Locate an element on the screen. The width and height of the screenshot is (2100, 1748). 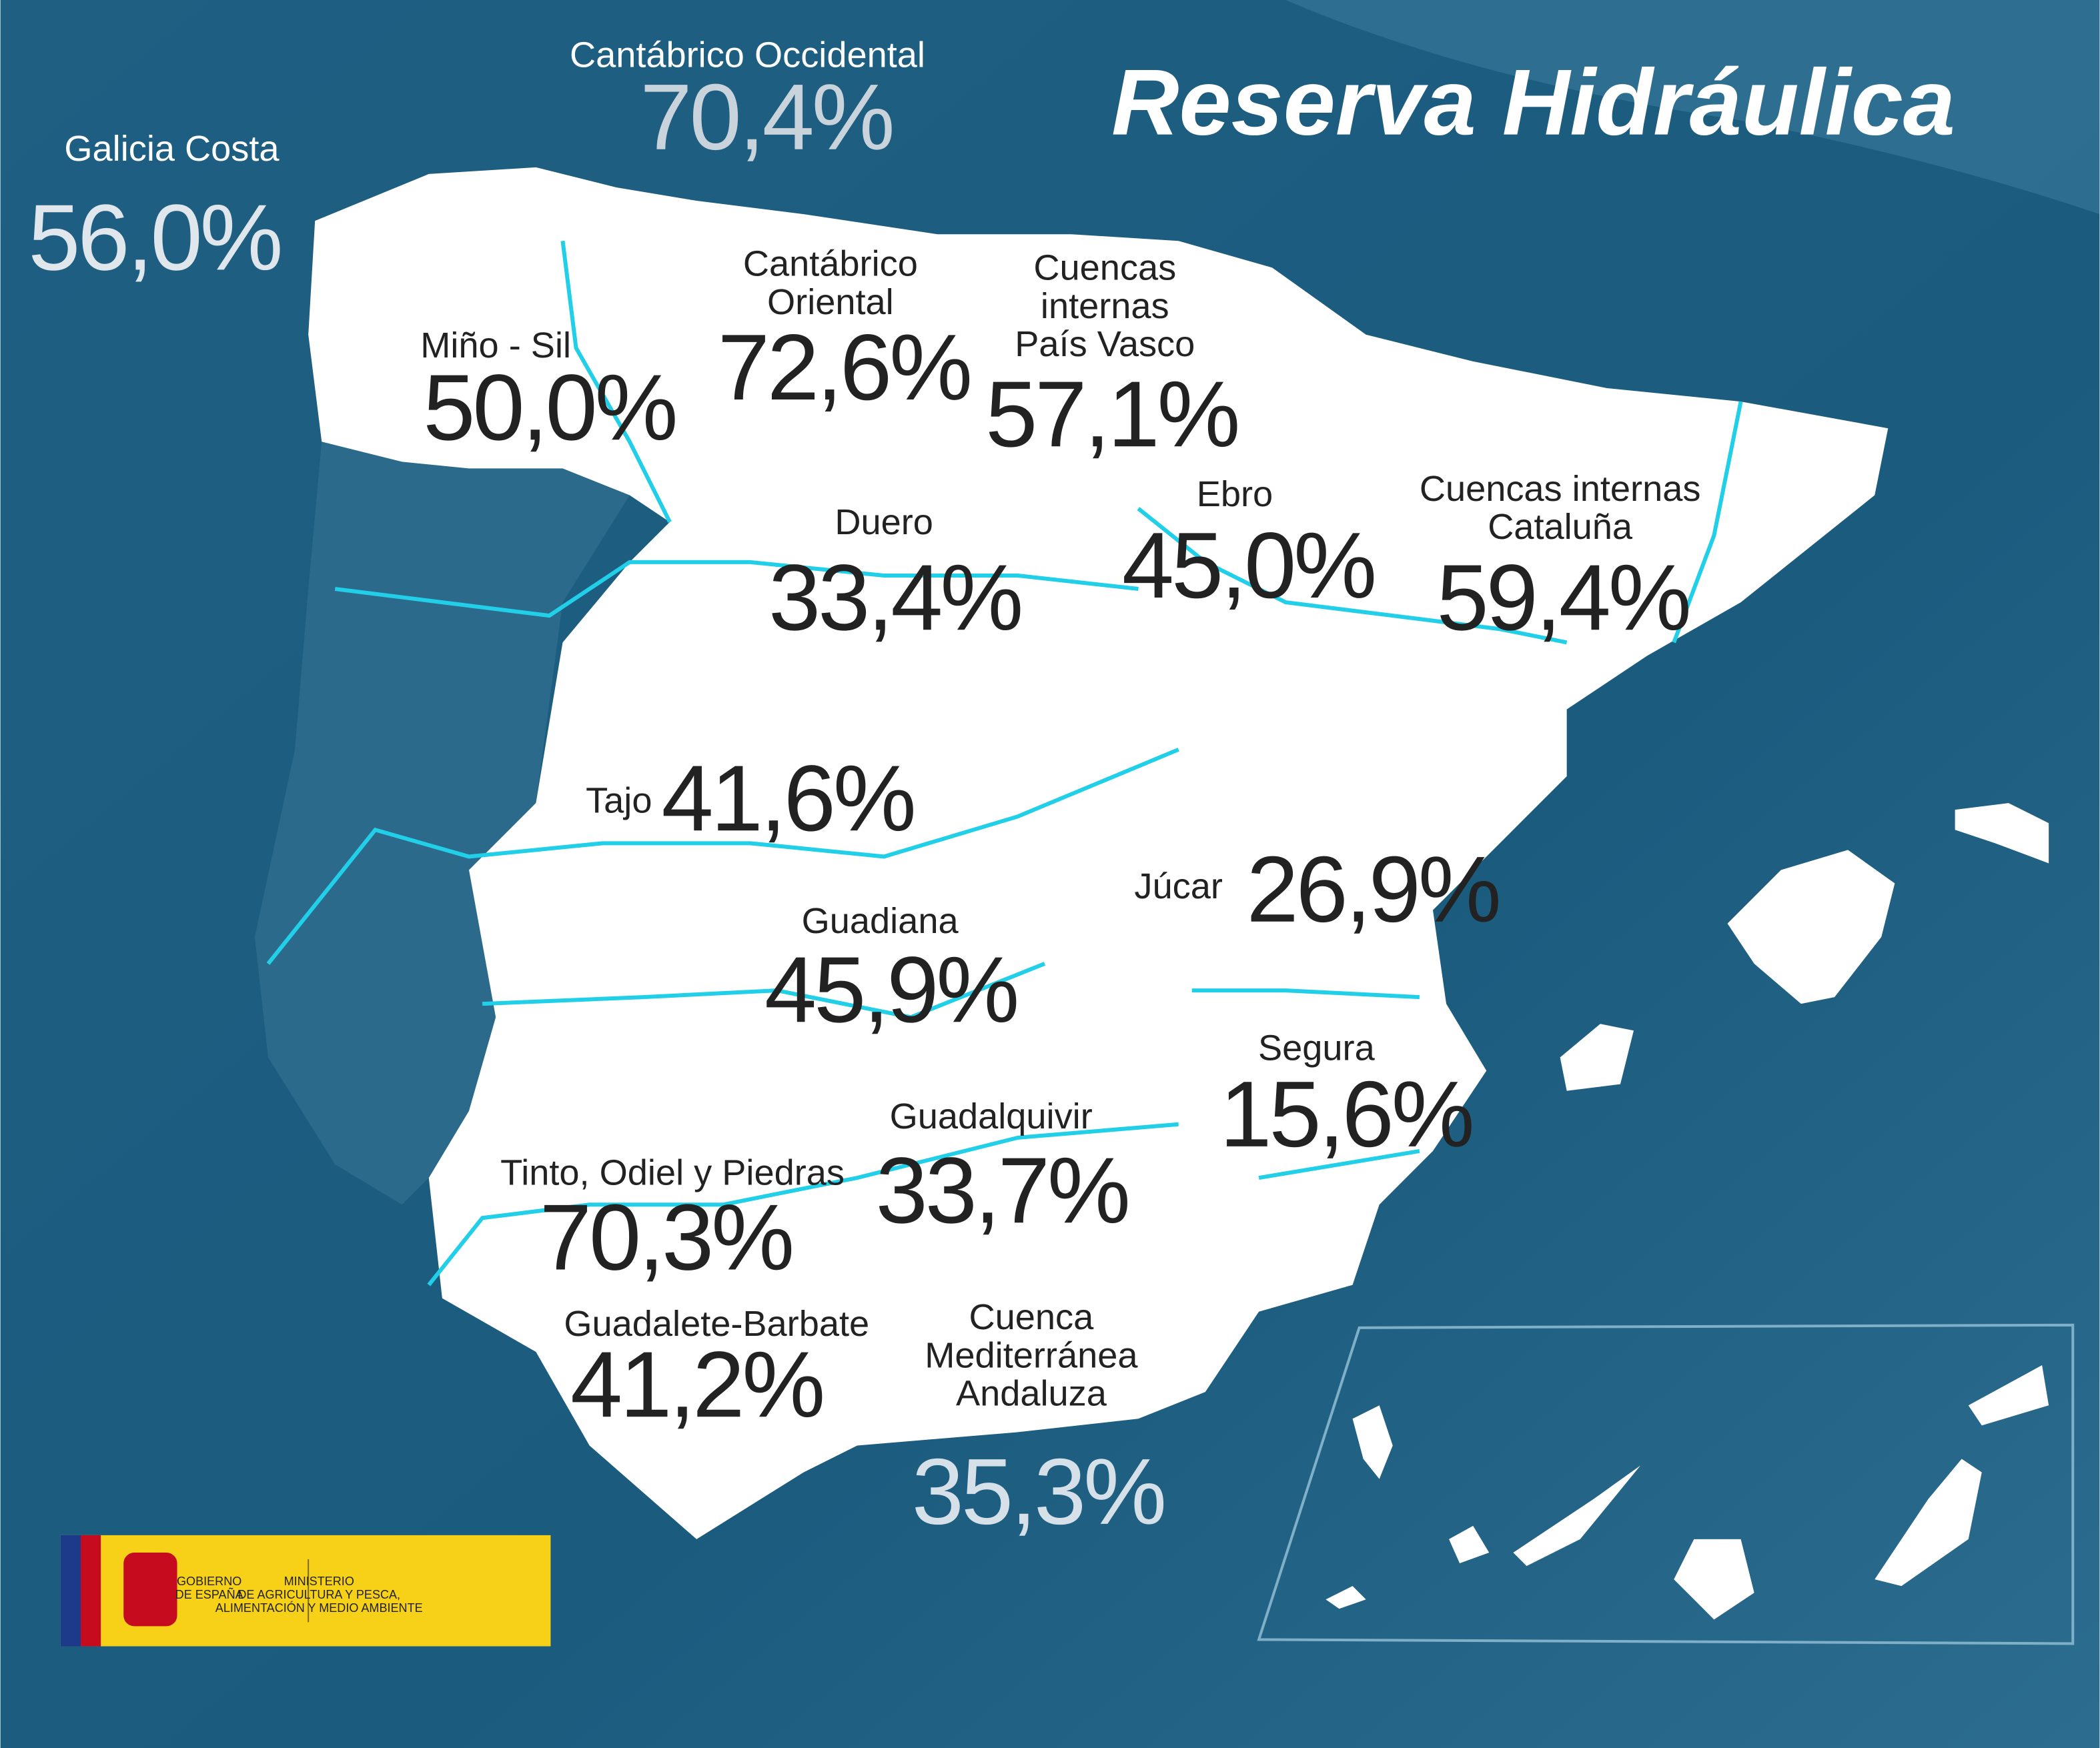
logo-government: DE ESPAÑA is located at coordinates (209, 1594).